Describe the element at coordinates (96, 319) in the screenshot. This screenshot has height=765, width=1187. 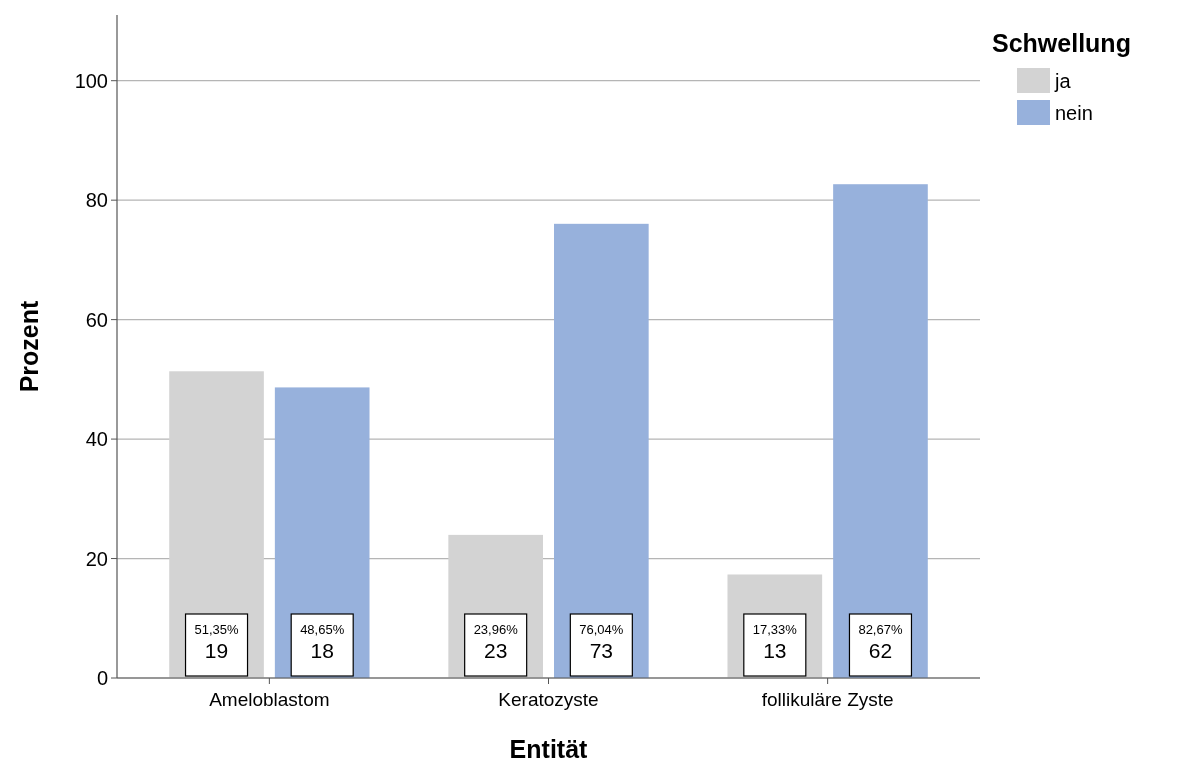
I see `y-tick-label: 60` at that location.